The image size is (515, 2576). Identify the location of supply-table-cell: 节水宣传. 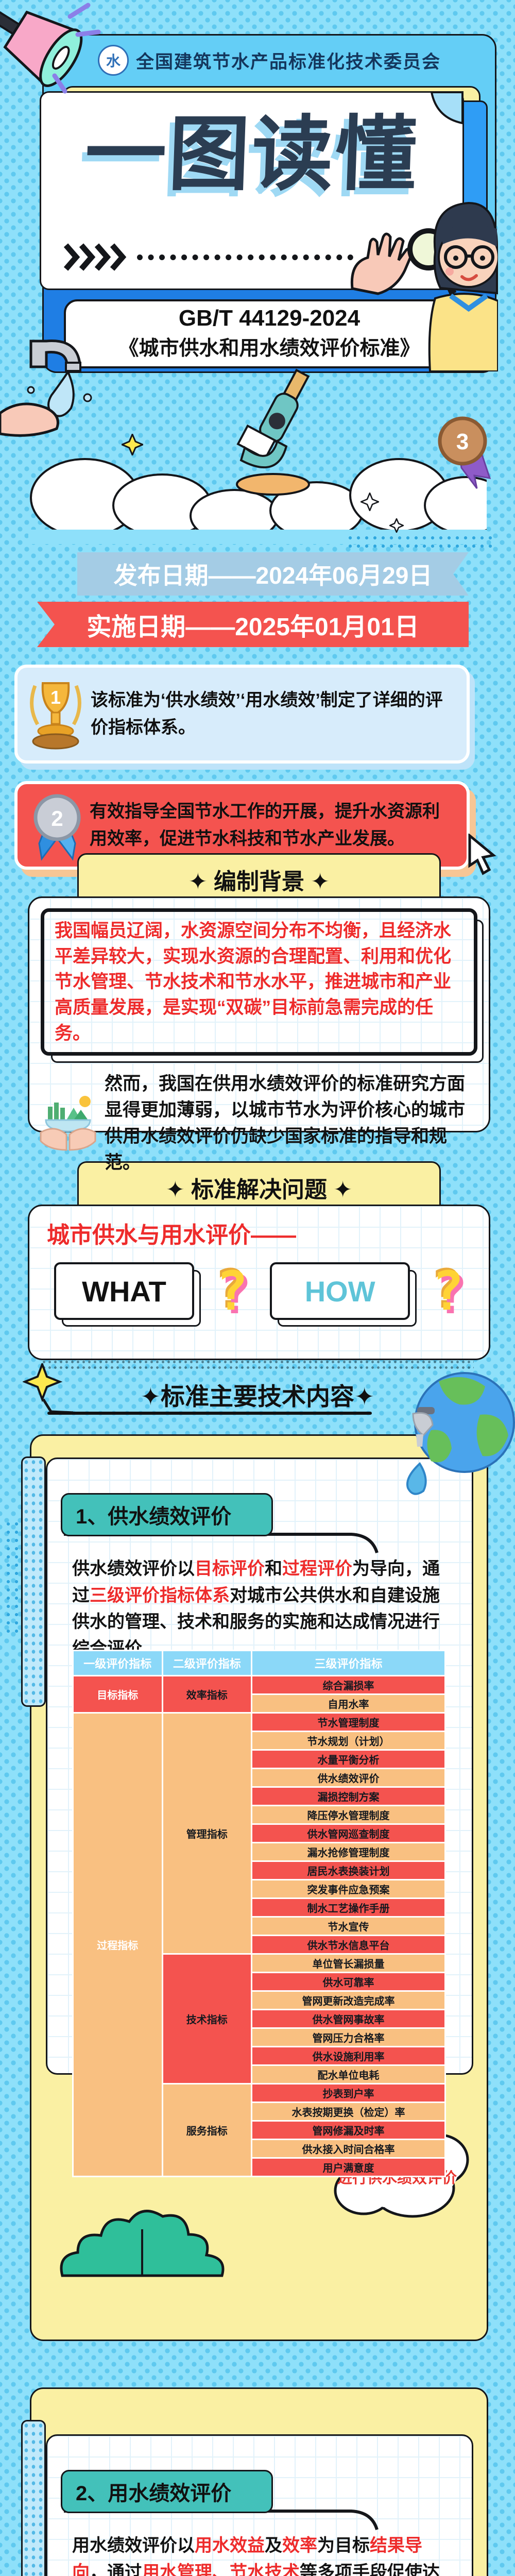
(349, 1926).